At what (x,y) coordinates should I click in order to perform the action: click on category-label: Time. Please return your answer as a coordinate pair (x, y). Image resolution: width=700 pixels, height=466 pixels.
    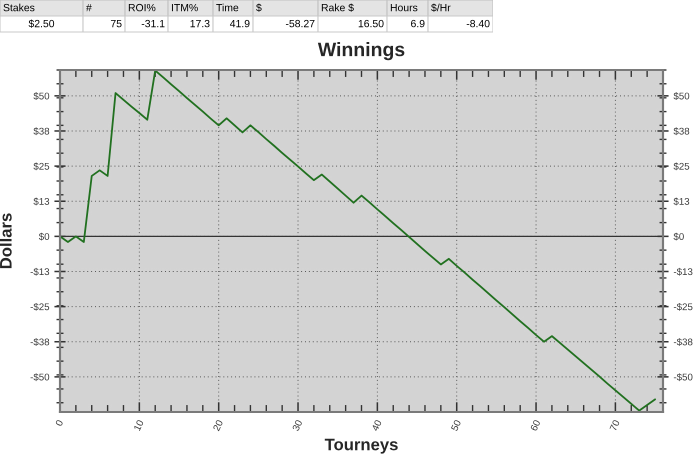
    Looking at the image, I should click on (227, 8).